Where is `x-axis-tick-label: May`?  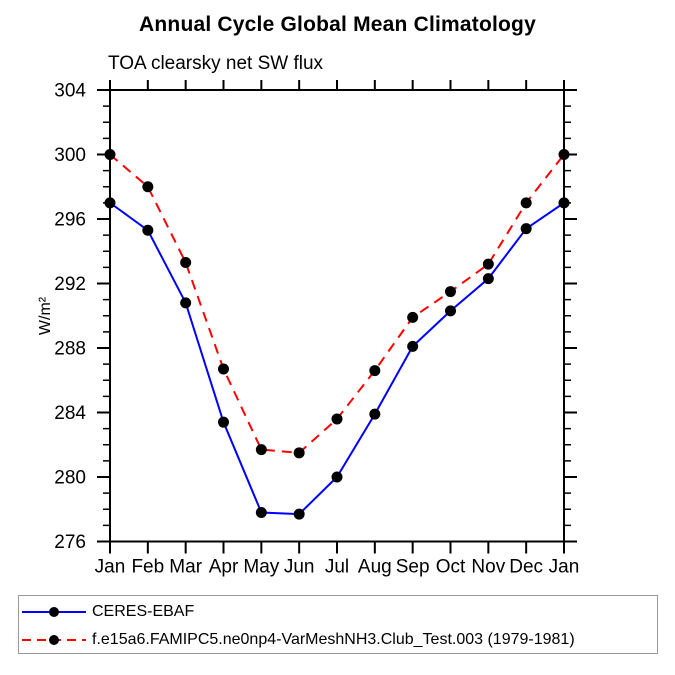
x-axis-tick-label: May is located at coordinates (261, 567).